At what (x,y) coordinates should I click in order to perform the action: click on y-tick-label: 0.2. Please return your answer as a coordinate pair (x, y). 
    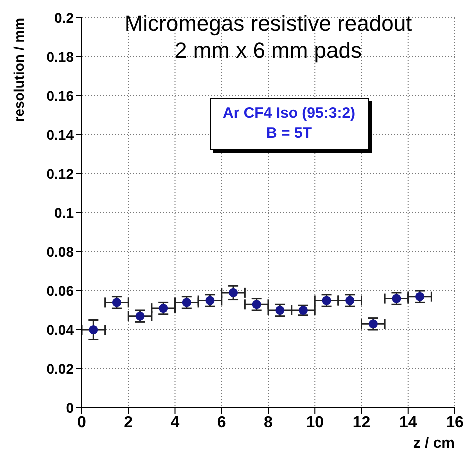
    Looking at the image, I should click on (64, 18).